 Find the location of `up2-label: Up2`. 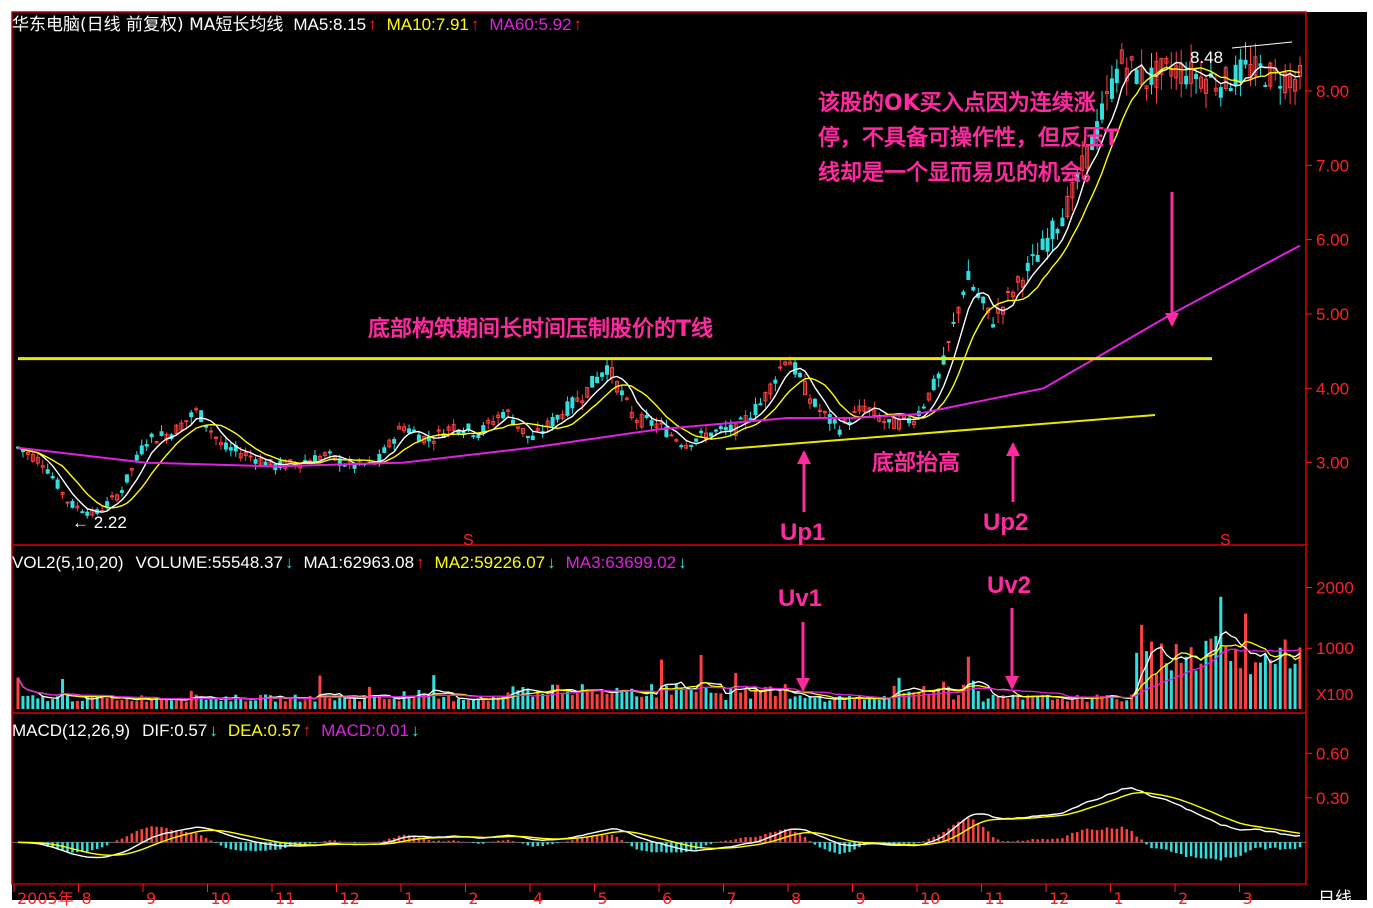

up2-label: Up2 is located at coordinates (1005, 522).